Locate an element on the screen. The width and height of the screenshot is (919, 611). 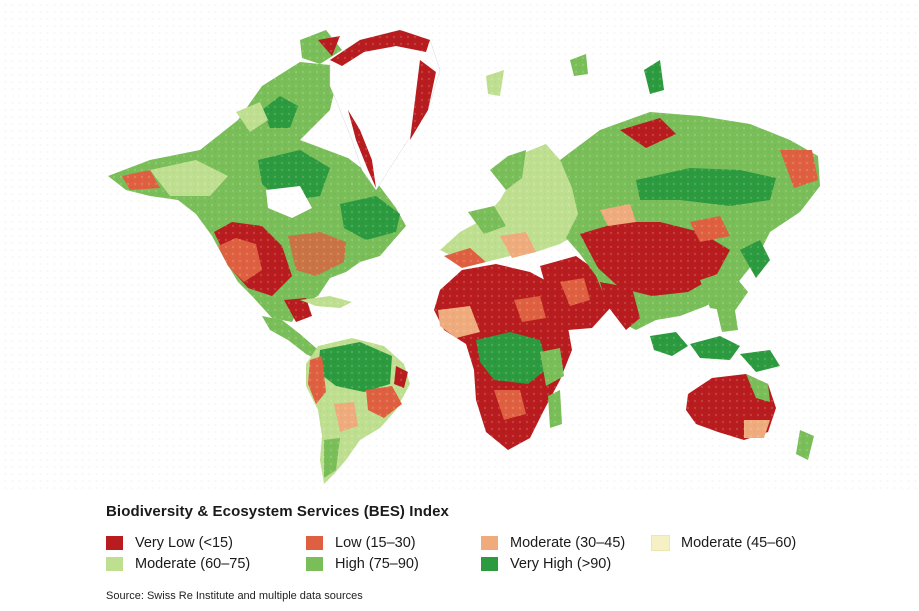
legend-item-high: High (75–90) is located at coordinates (362, 564).